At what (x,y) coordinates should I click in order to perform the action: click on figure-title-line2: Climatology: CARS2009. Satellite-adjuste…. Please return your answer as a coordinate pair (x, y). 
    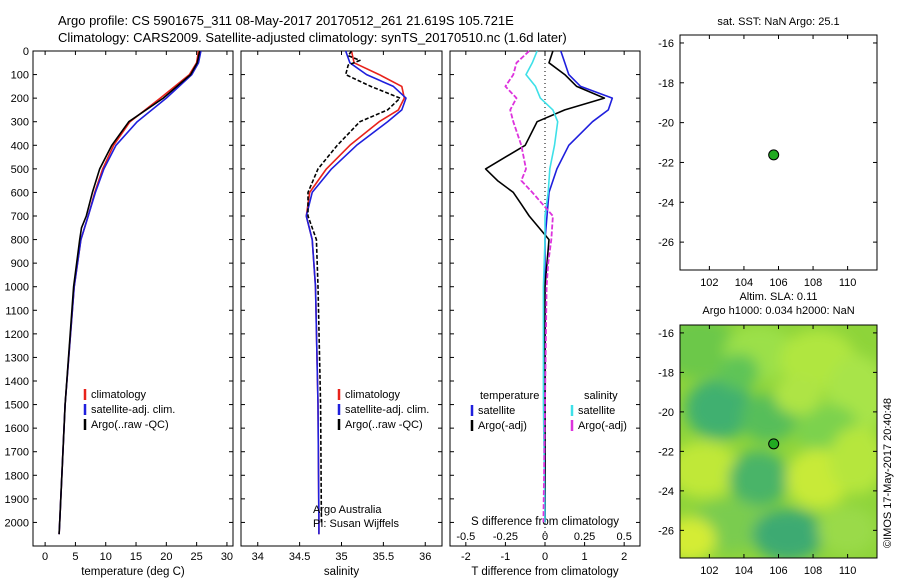
    Looking at the image, I should click on (312, 37).